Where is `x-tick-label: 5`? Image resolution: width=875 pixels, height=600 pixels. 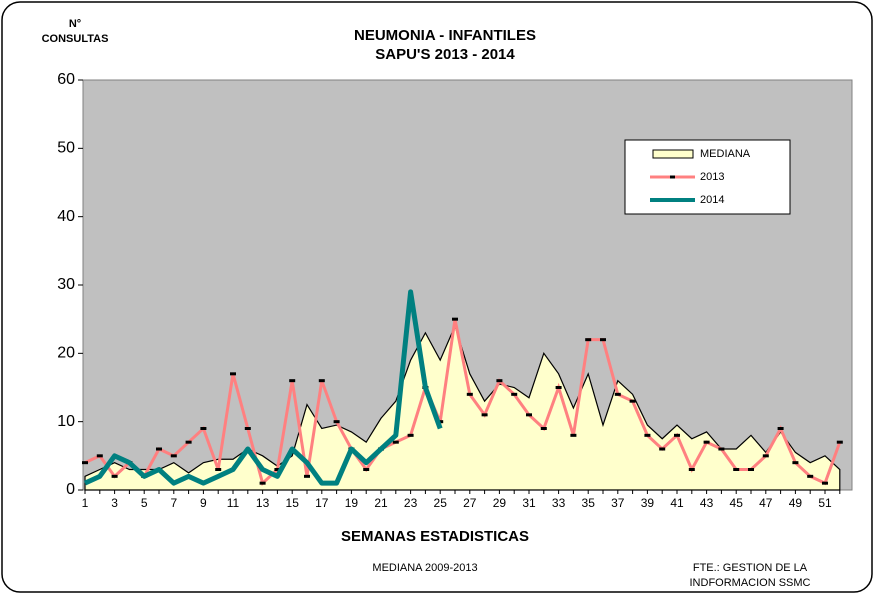 x-tick-label: 5 is located at coordinates (144, 503).